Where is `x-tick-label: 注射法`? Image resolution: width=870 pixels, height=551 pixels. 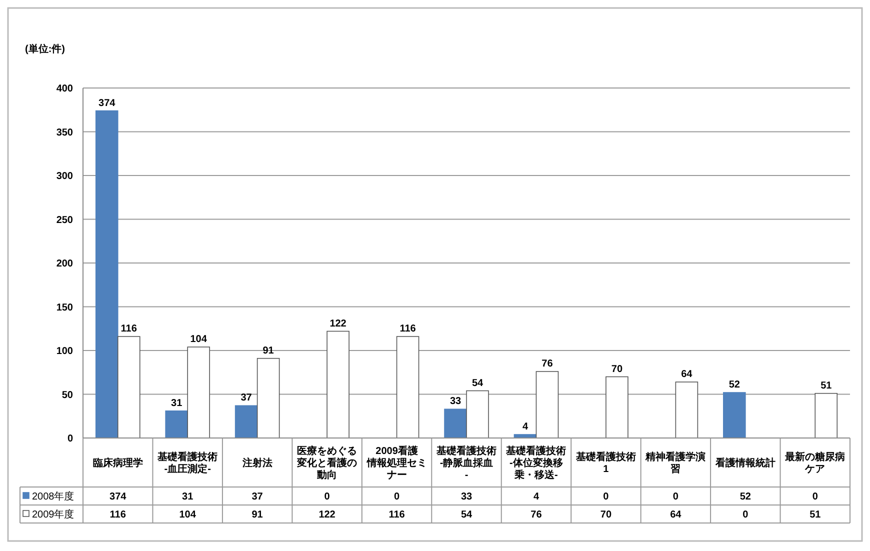 x-tick-label: 注射法 is located at coordinates (256, 463).